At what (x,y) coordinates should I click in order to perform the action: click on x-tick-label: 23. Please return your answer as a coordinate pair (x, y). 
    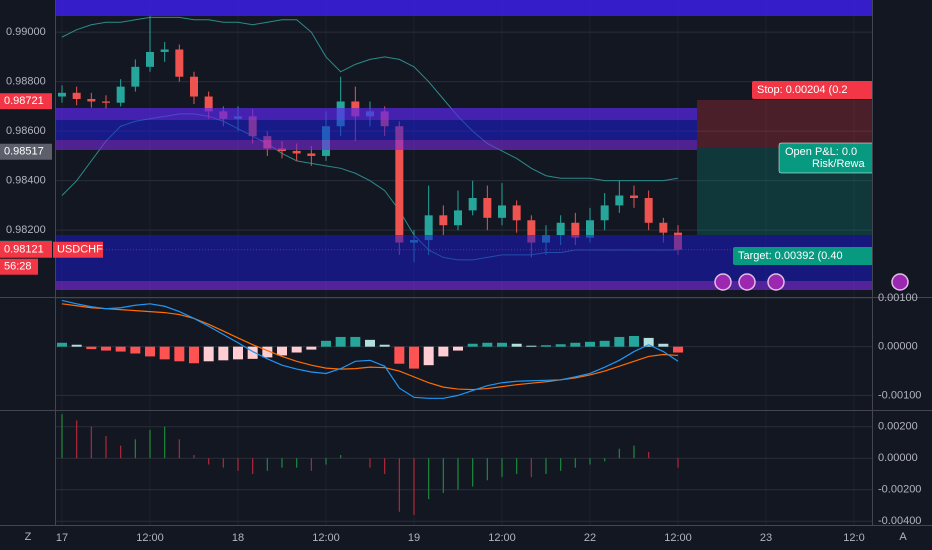
    Looking at the image, I should click on (766, 538).